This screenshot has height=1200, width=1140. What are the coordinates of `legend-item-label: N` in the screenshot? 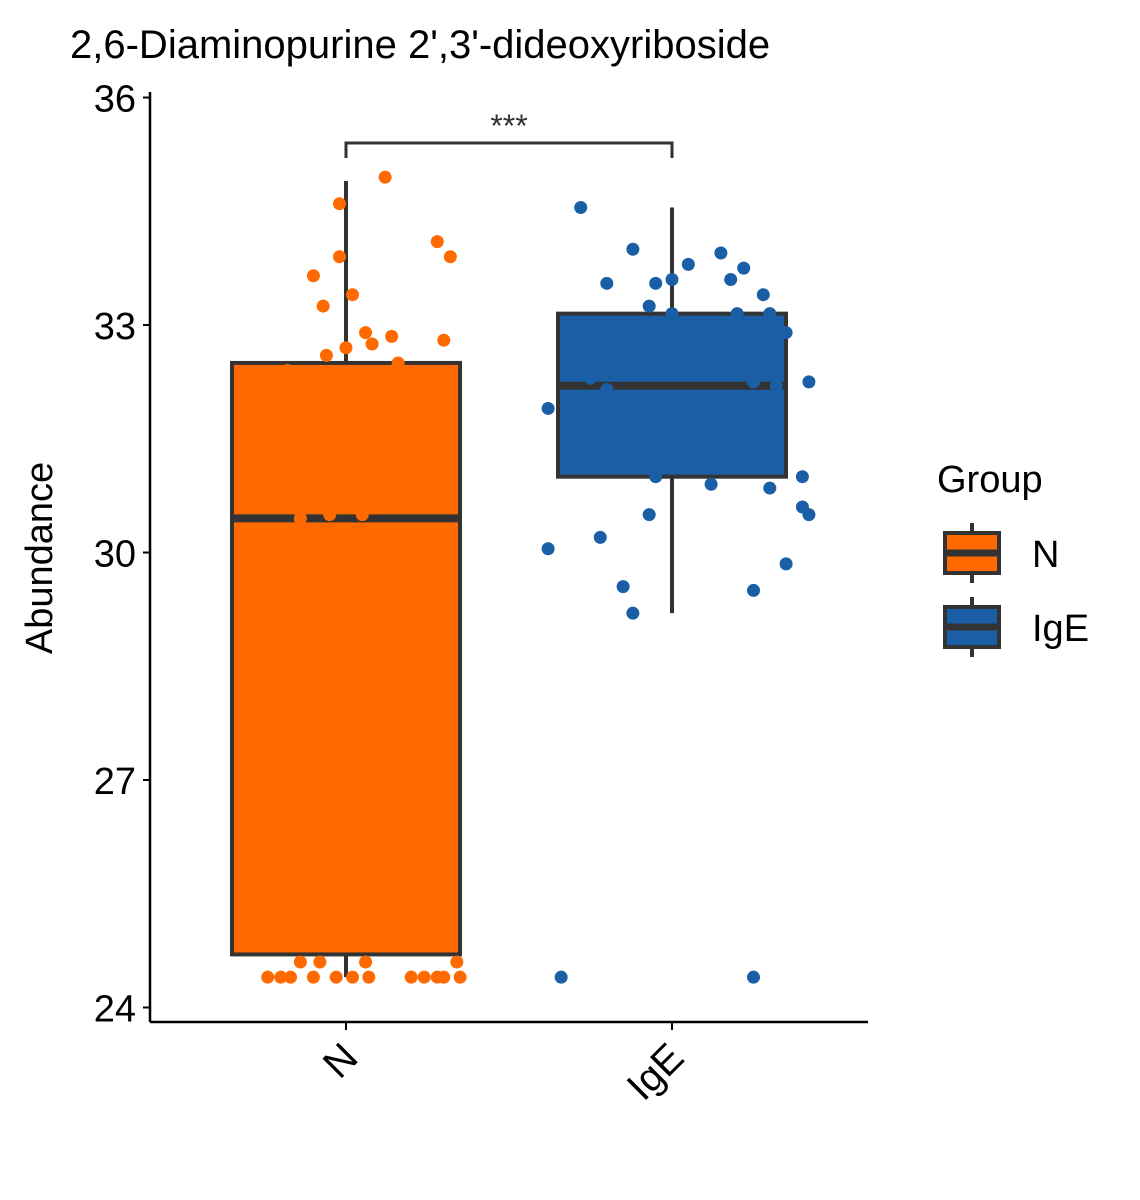 It's located at (1045, 555).